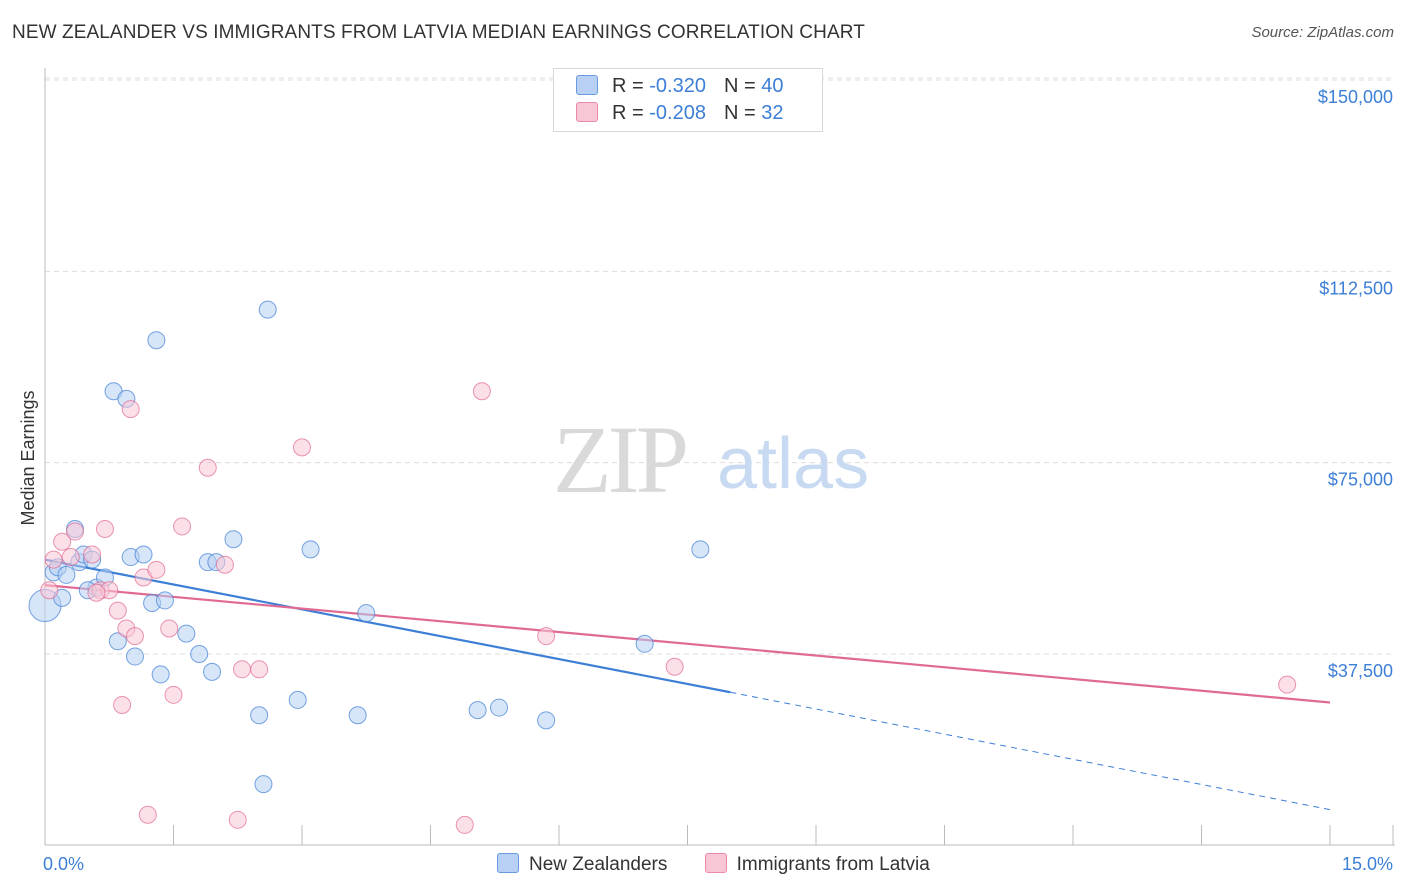  Describe the element at coordinates (1367, 864) in the screenshot. I see `x-tick-label-max: 15.0%` at that location.